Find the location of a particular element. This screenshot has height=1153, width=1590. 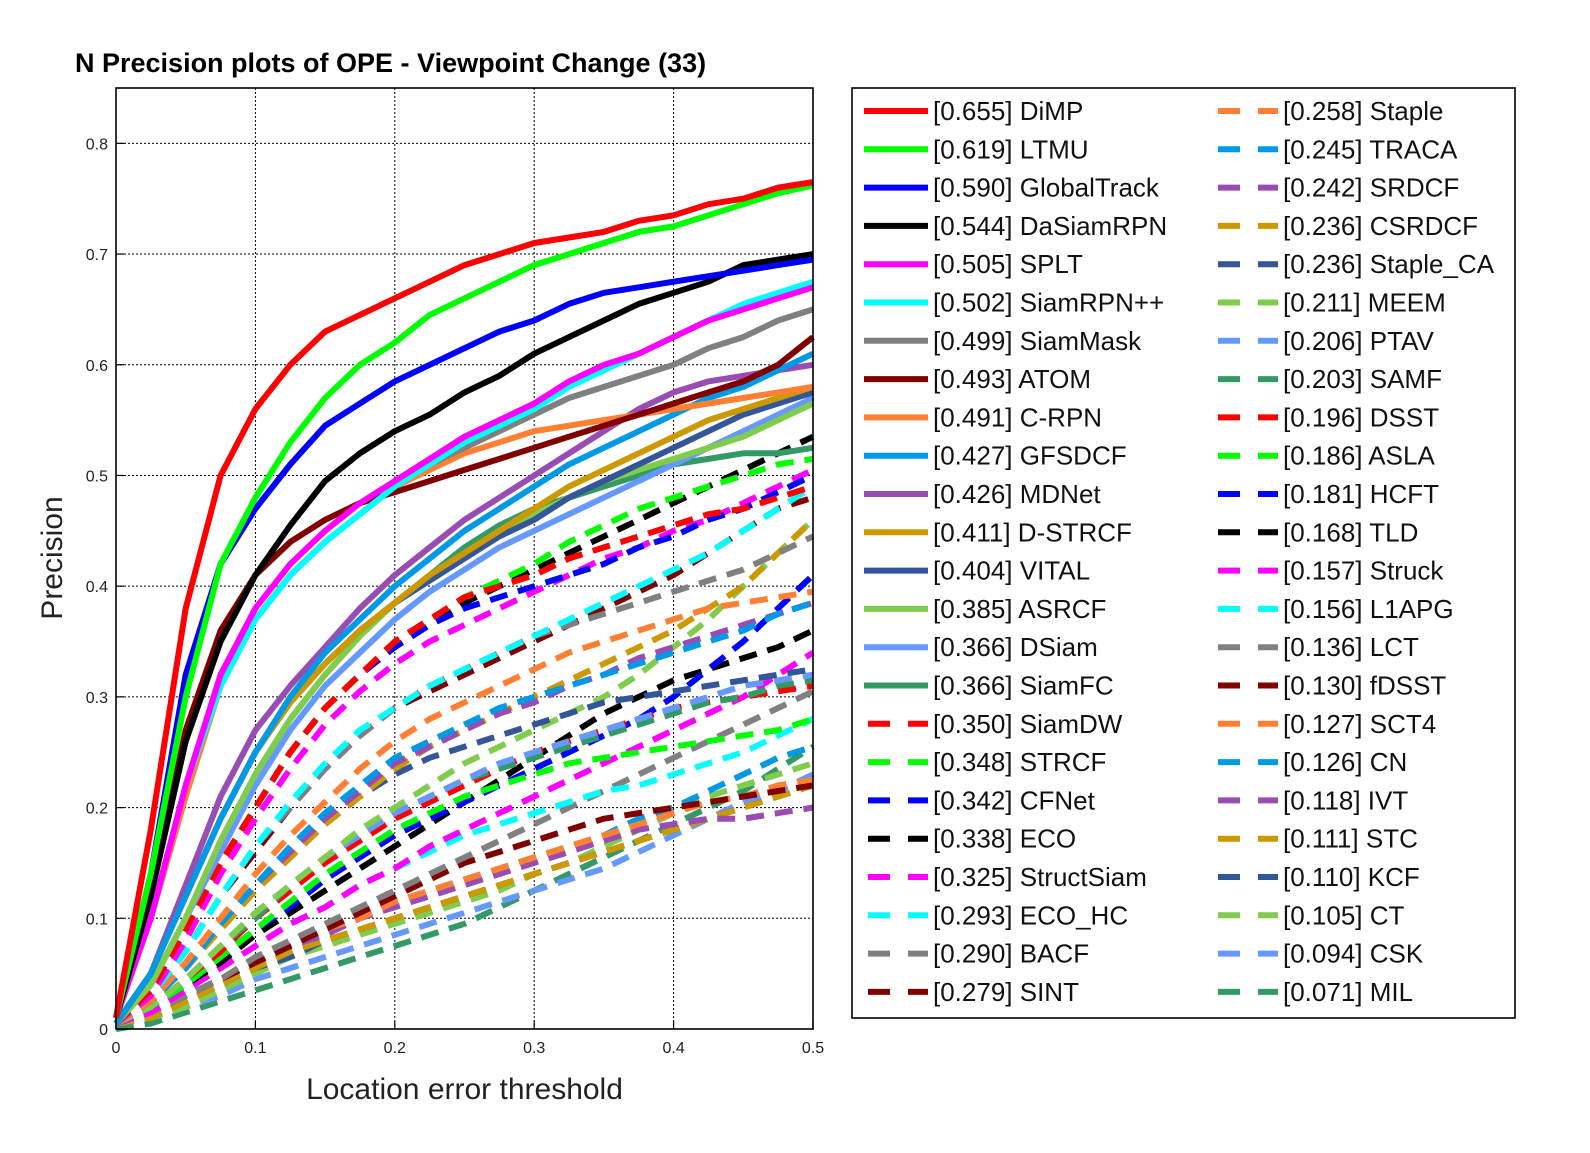

series-line-lct is located at coordinates (465, 857).